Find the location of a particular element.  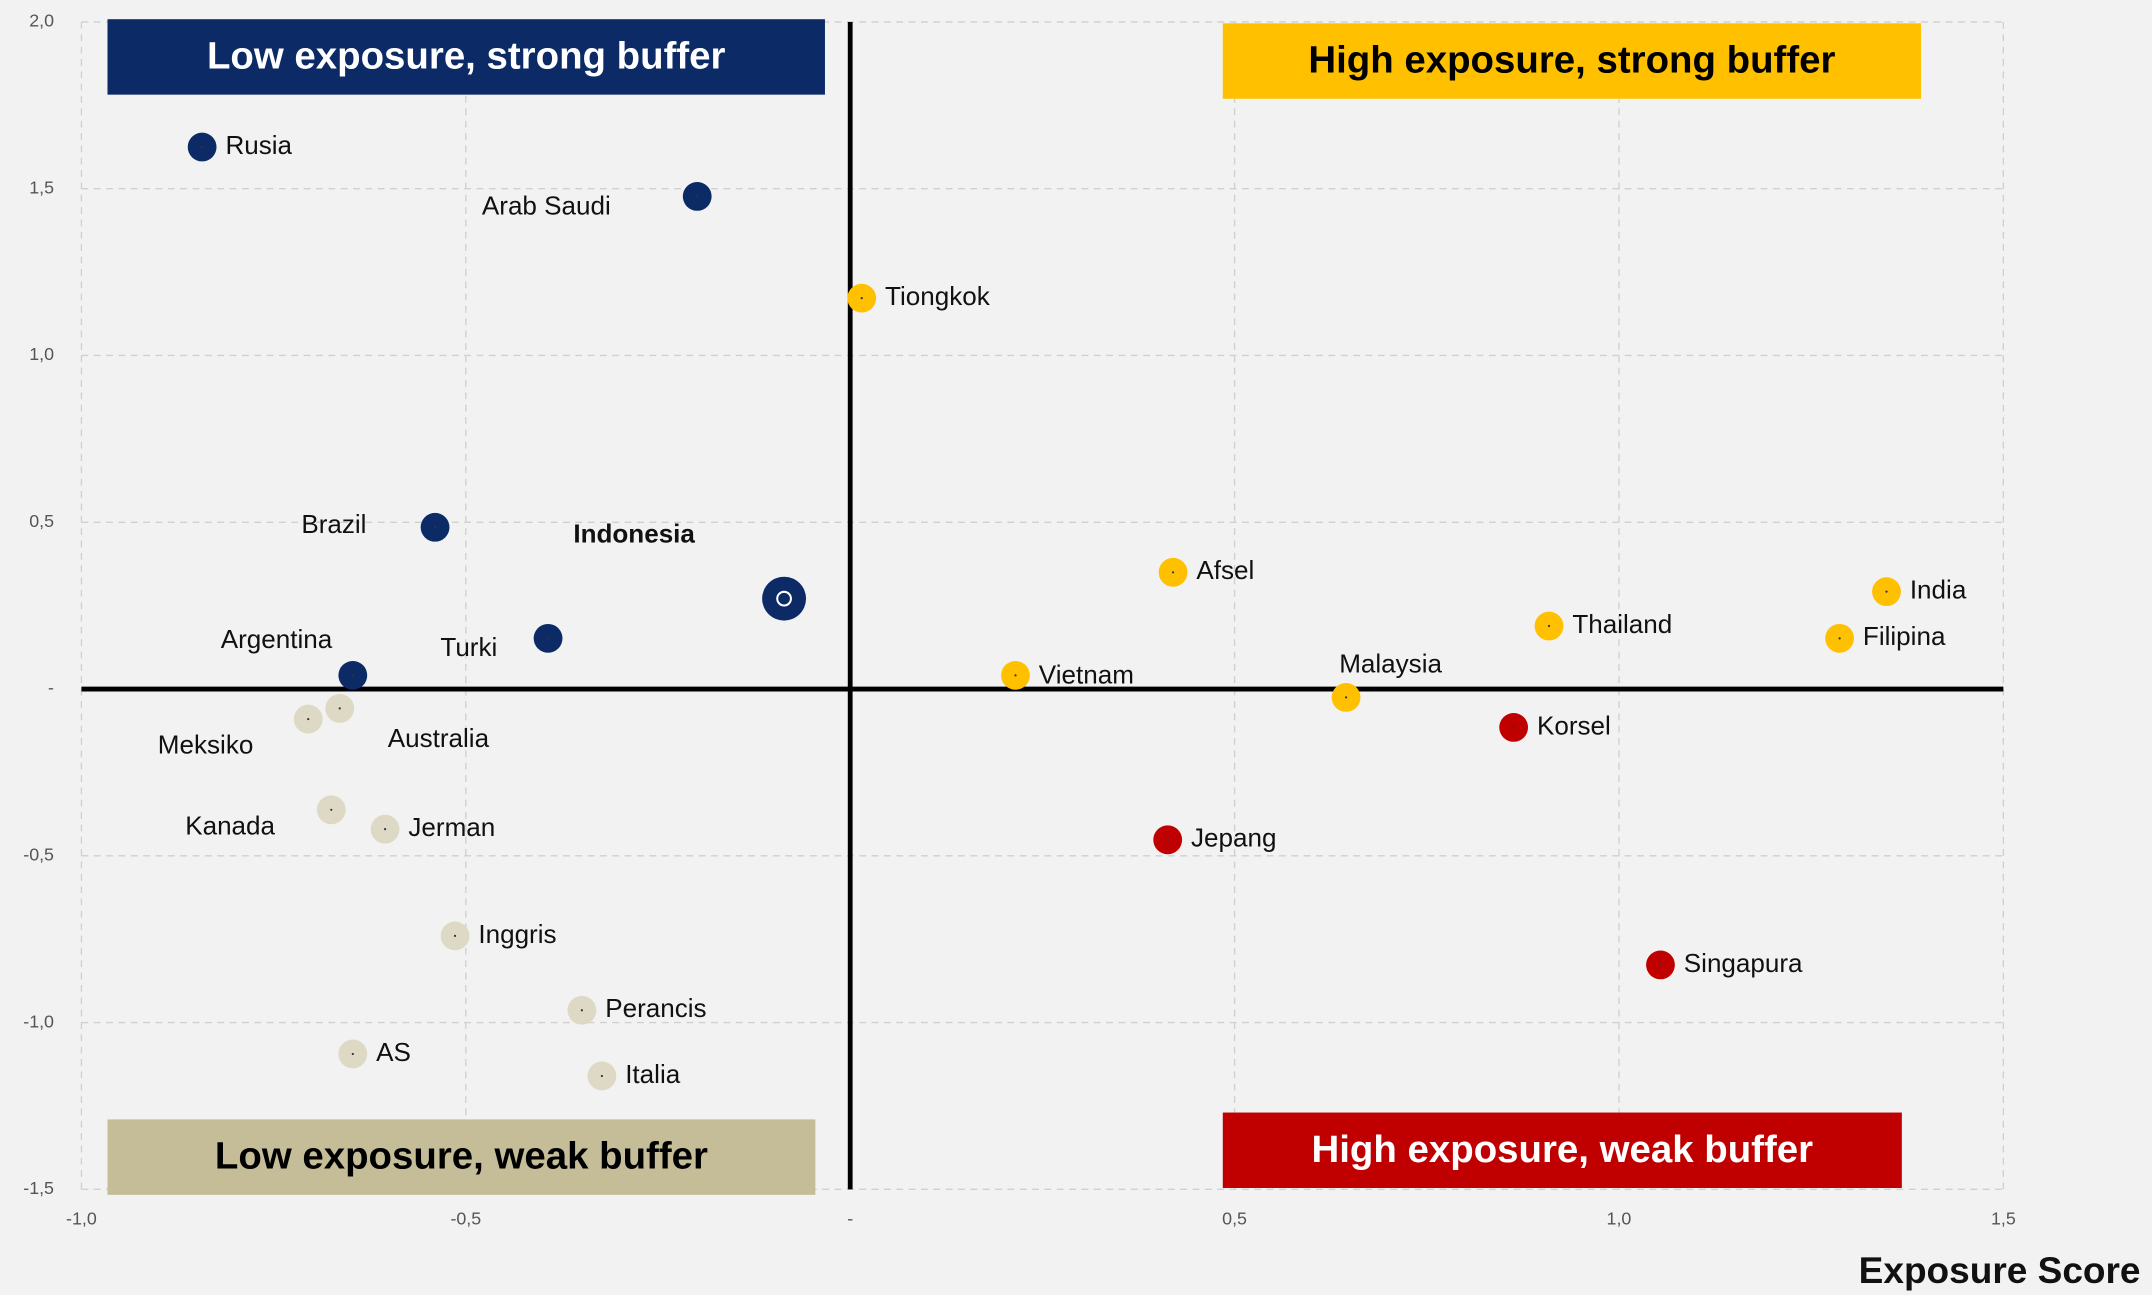

point-label: Arab Saudi is located at coordinates (546, 205).